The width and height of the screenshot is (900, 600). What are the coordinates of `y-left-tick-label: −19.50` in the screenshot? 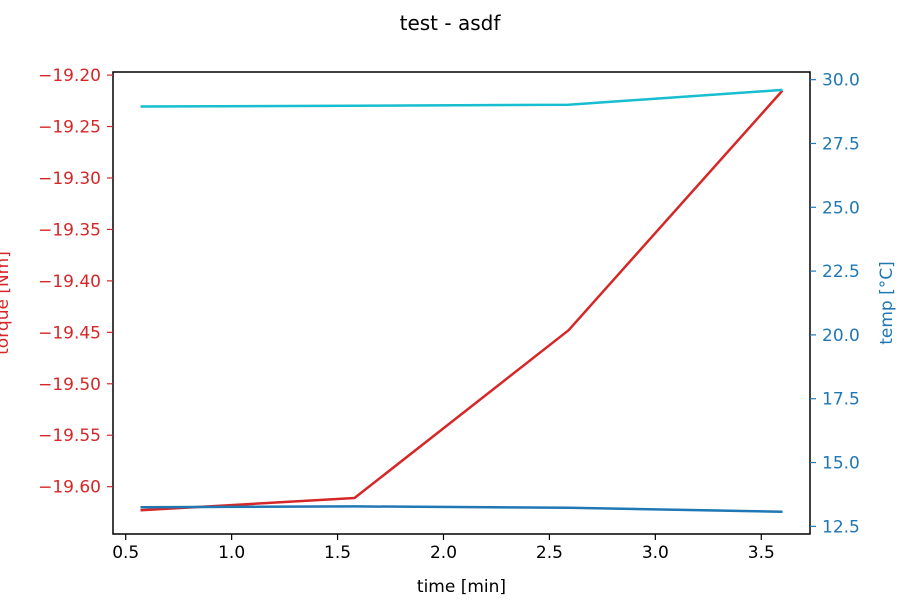 It's located at (69, 385).